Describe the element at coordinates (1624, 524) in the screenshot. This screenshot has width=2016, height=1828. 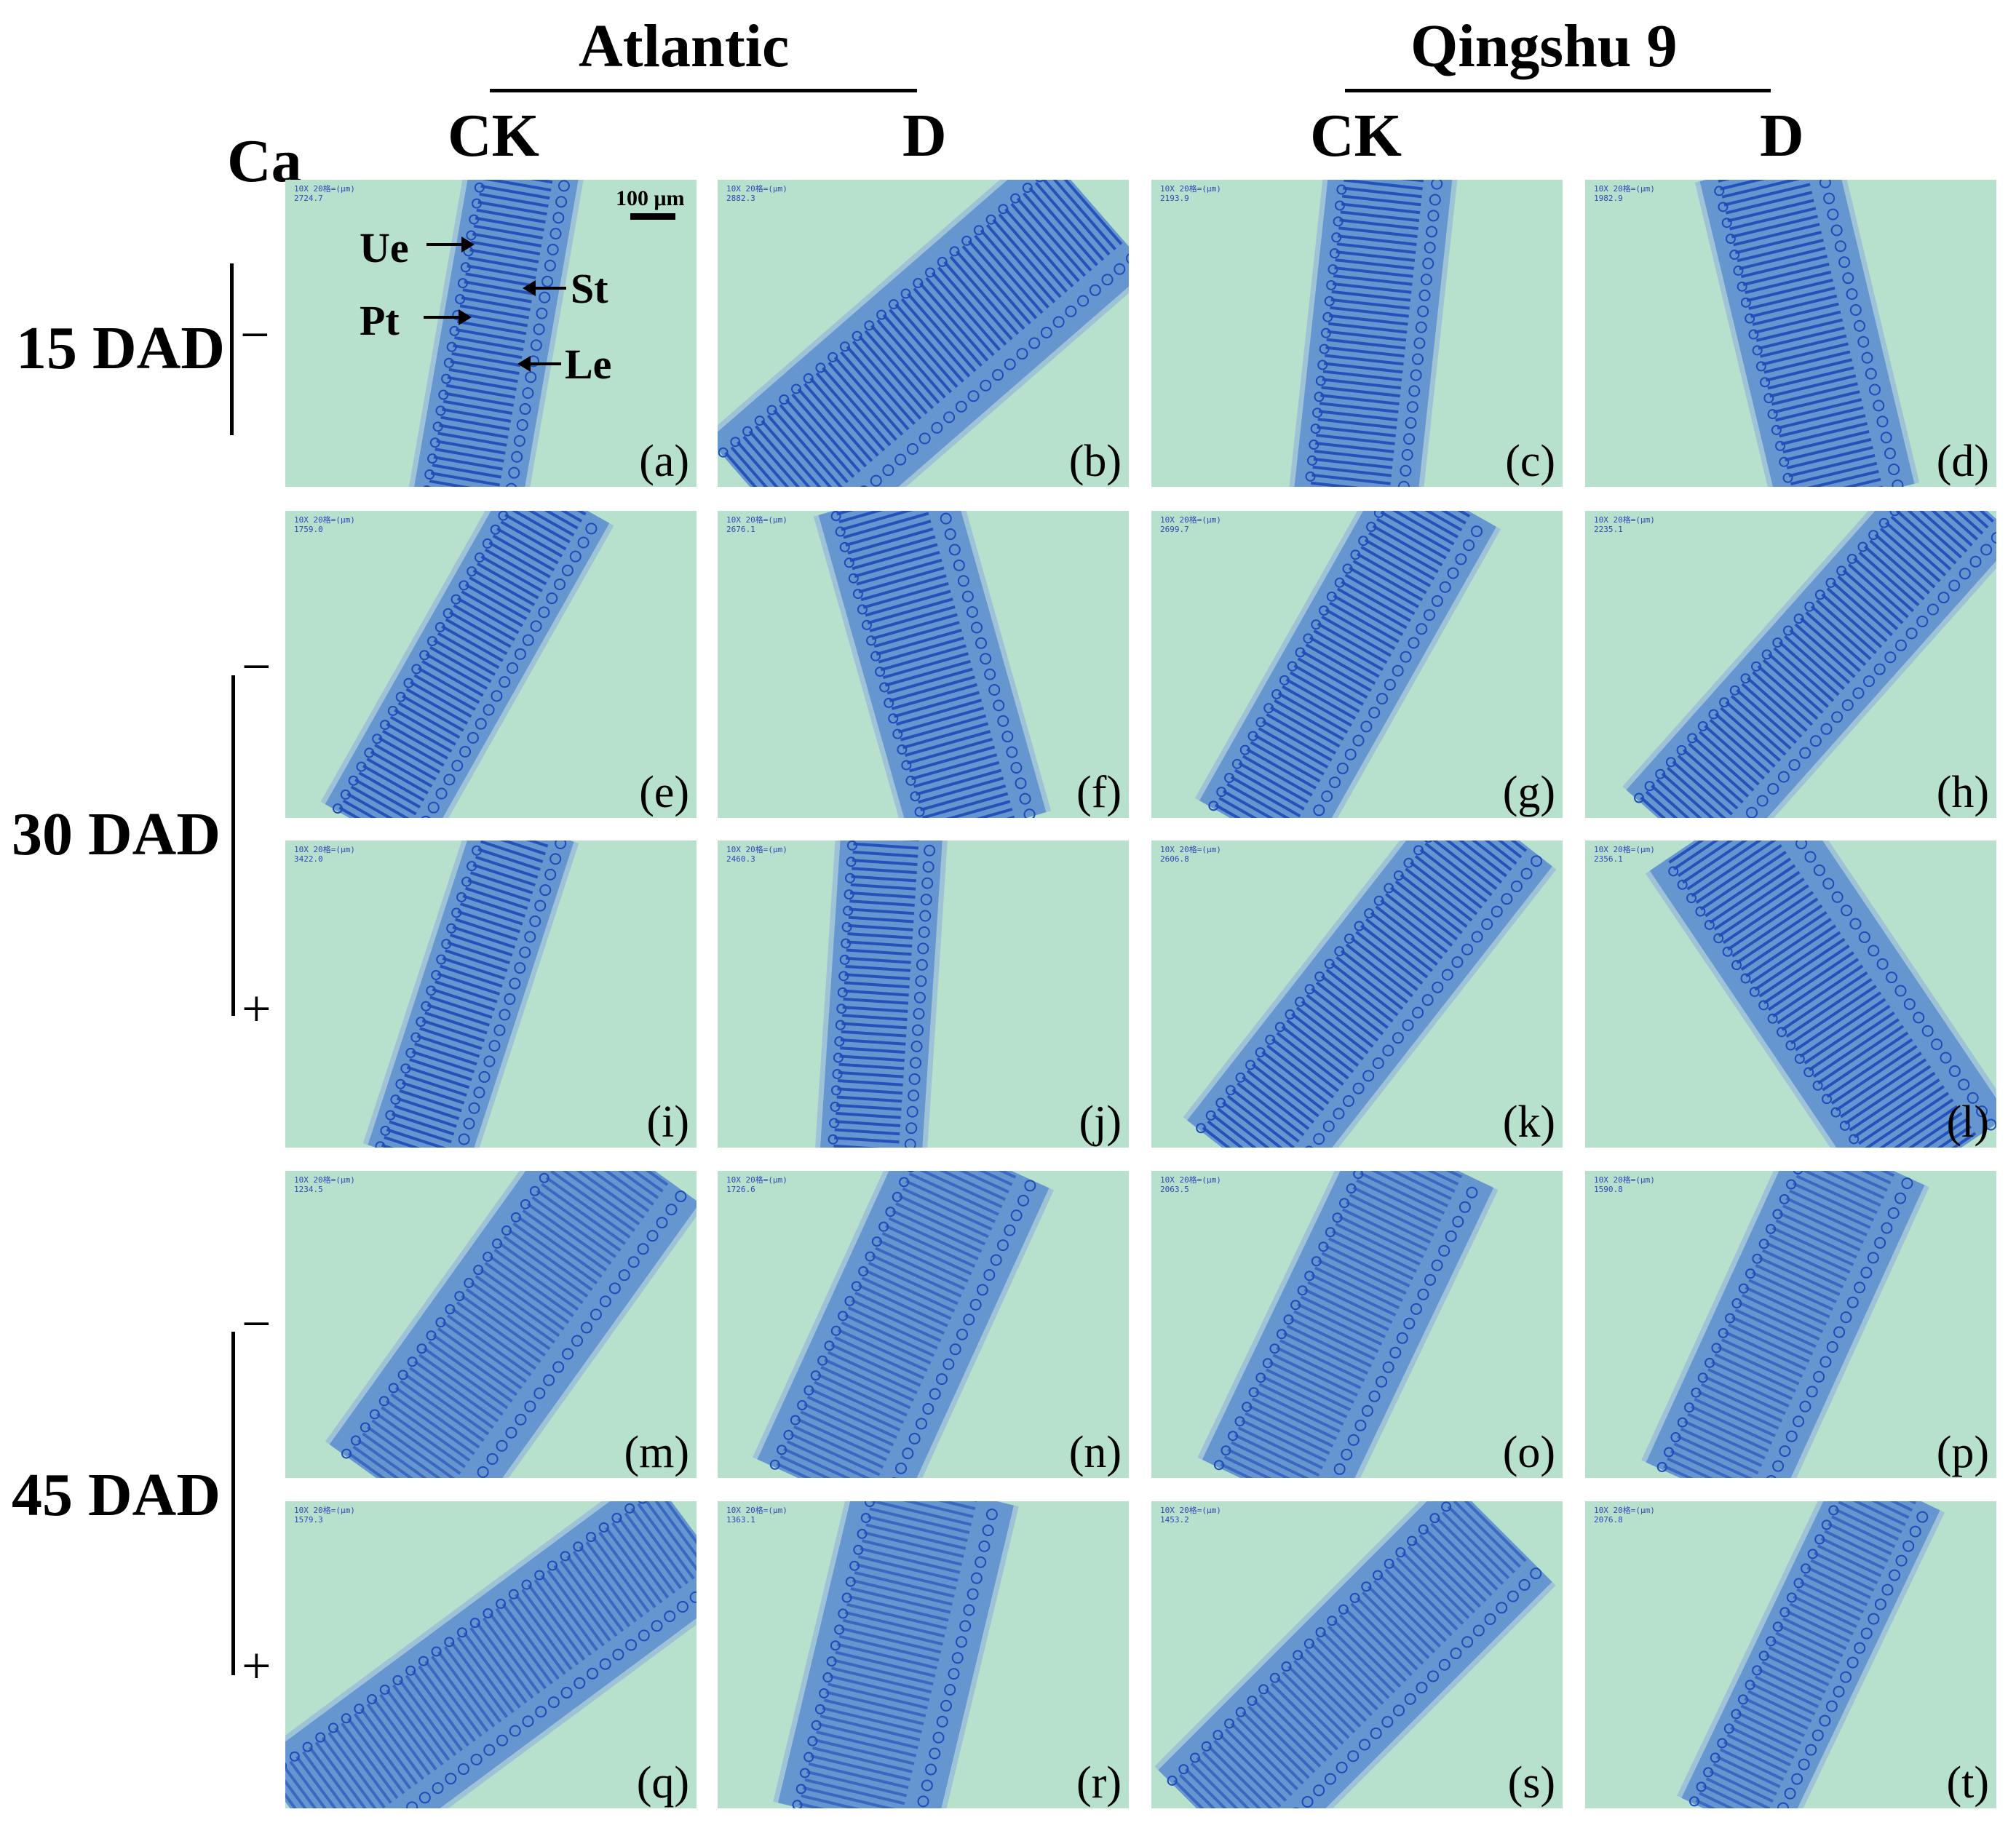
I see `panel-magnification-text: 10X 20格=(μm) 2235.1` at that location.